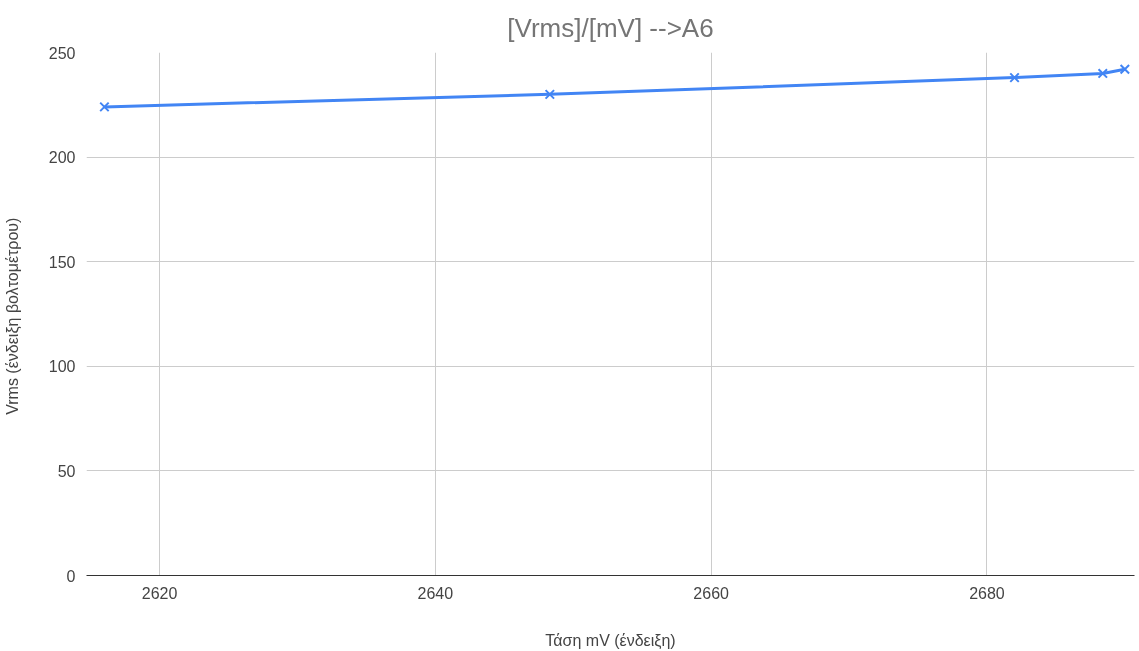 This screenshot has width=1139, height=651. Describe the element at coordinates (610, 27) in the screenshot. I see `chart-title: [Vrms]/[mV] -->A6` at that location.